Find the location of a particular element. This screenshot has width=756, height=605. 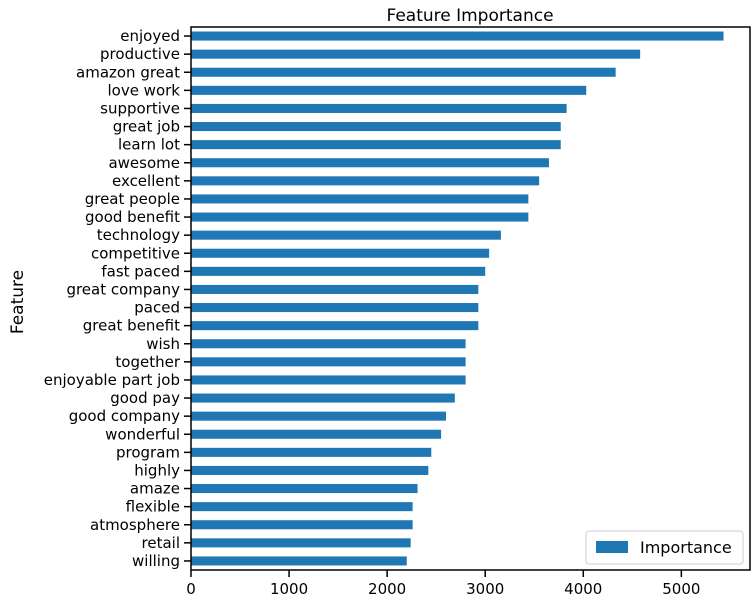

y-tick-label: highly is located at coordinates (157, 470).